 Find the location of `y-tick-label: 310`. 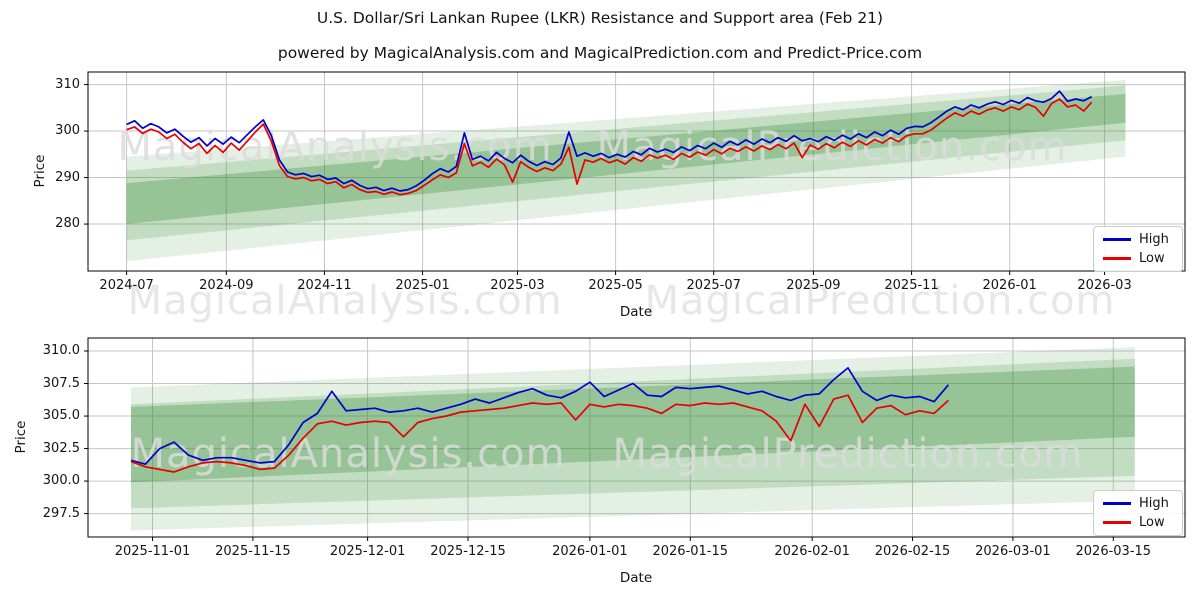

y-tick-label: 310 is located at coordinates (67, 84).